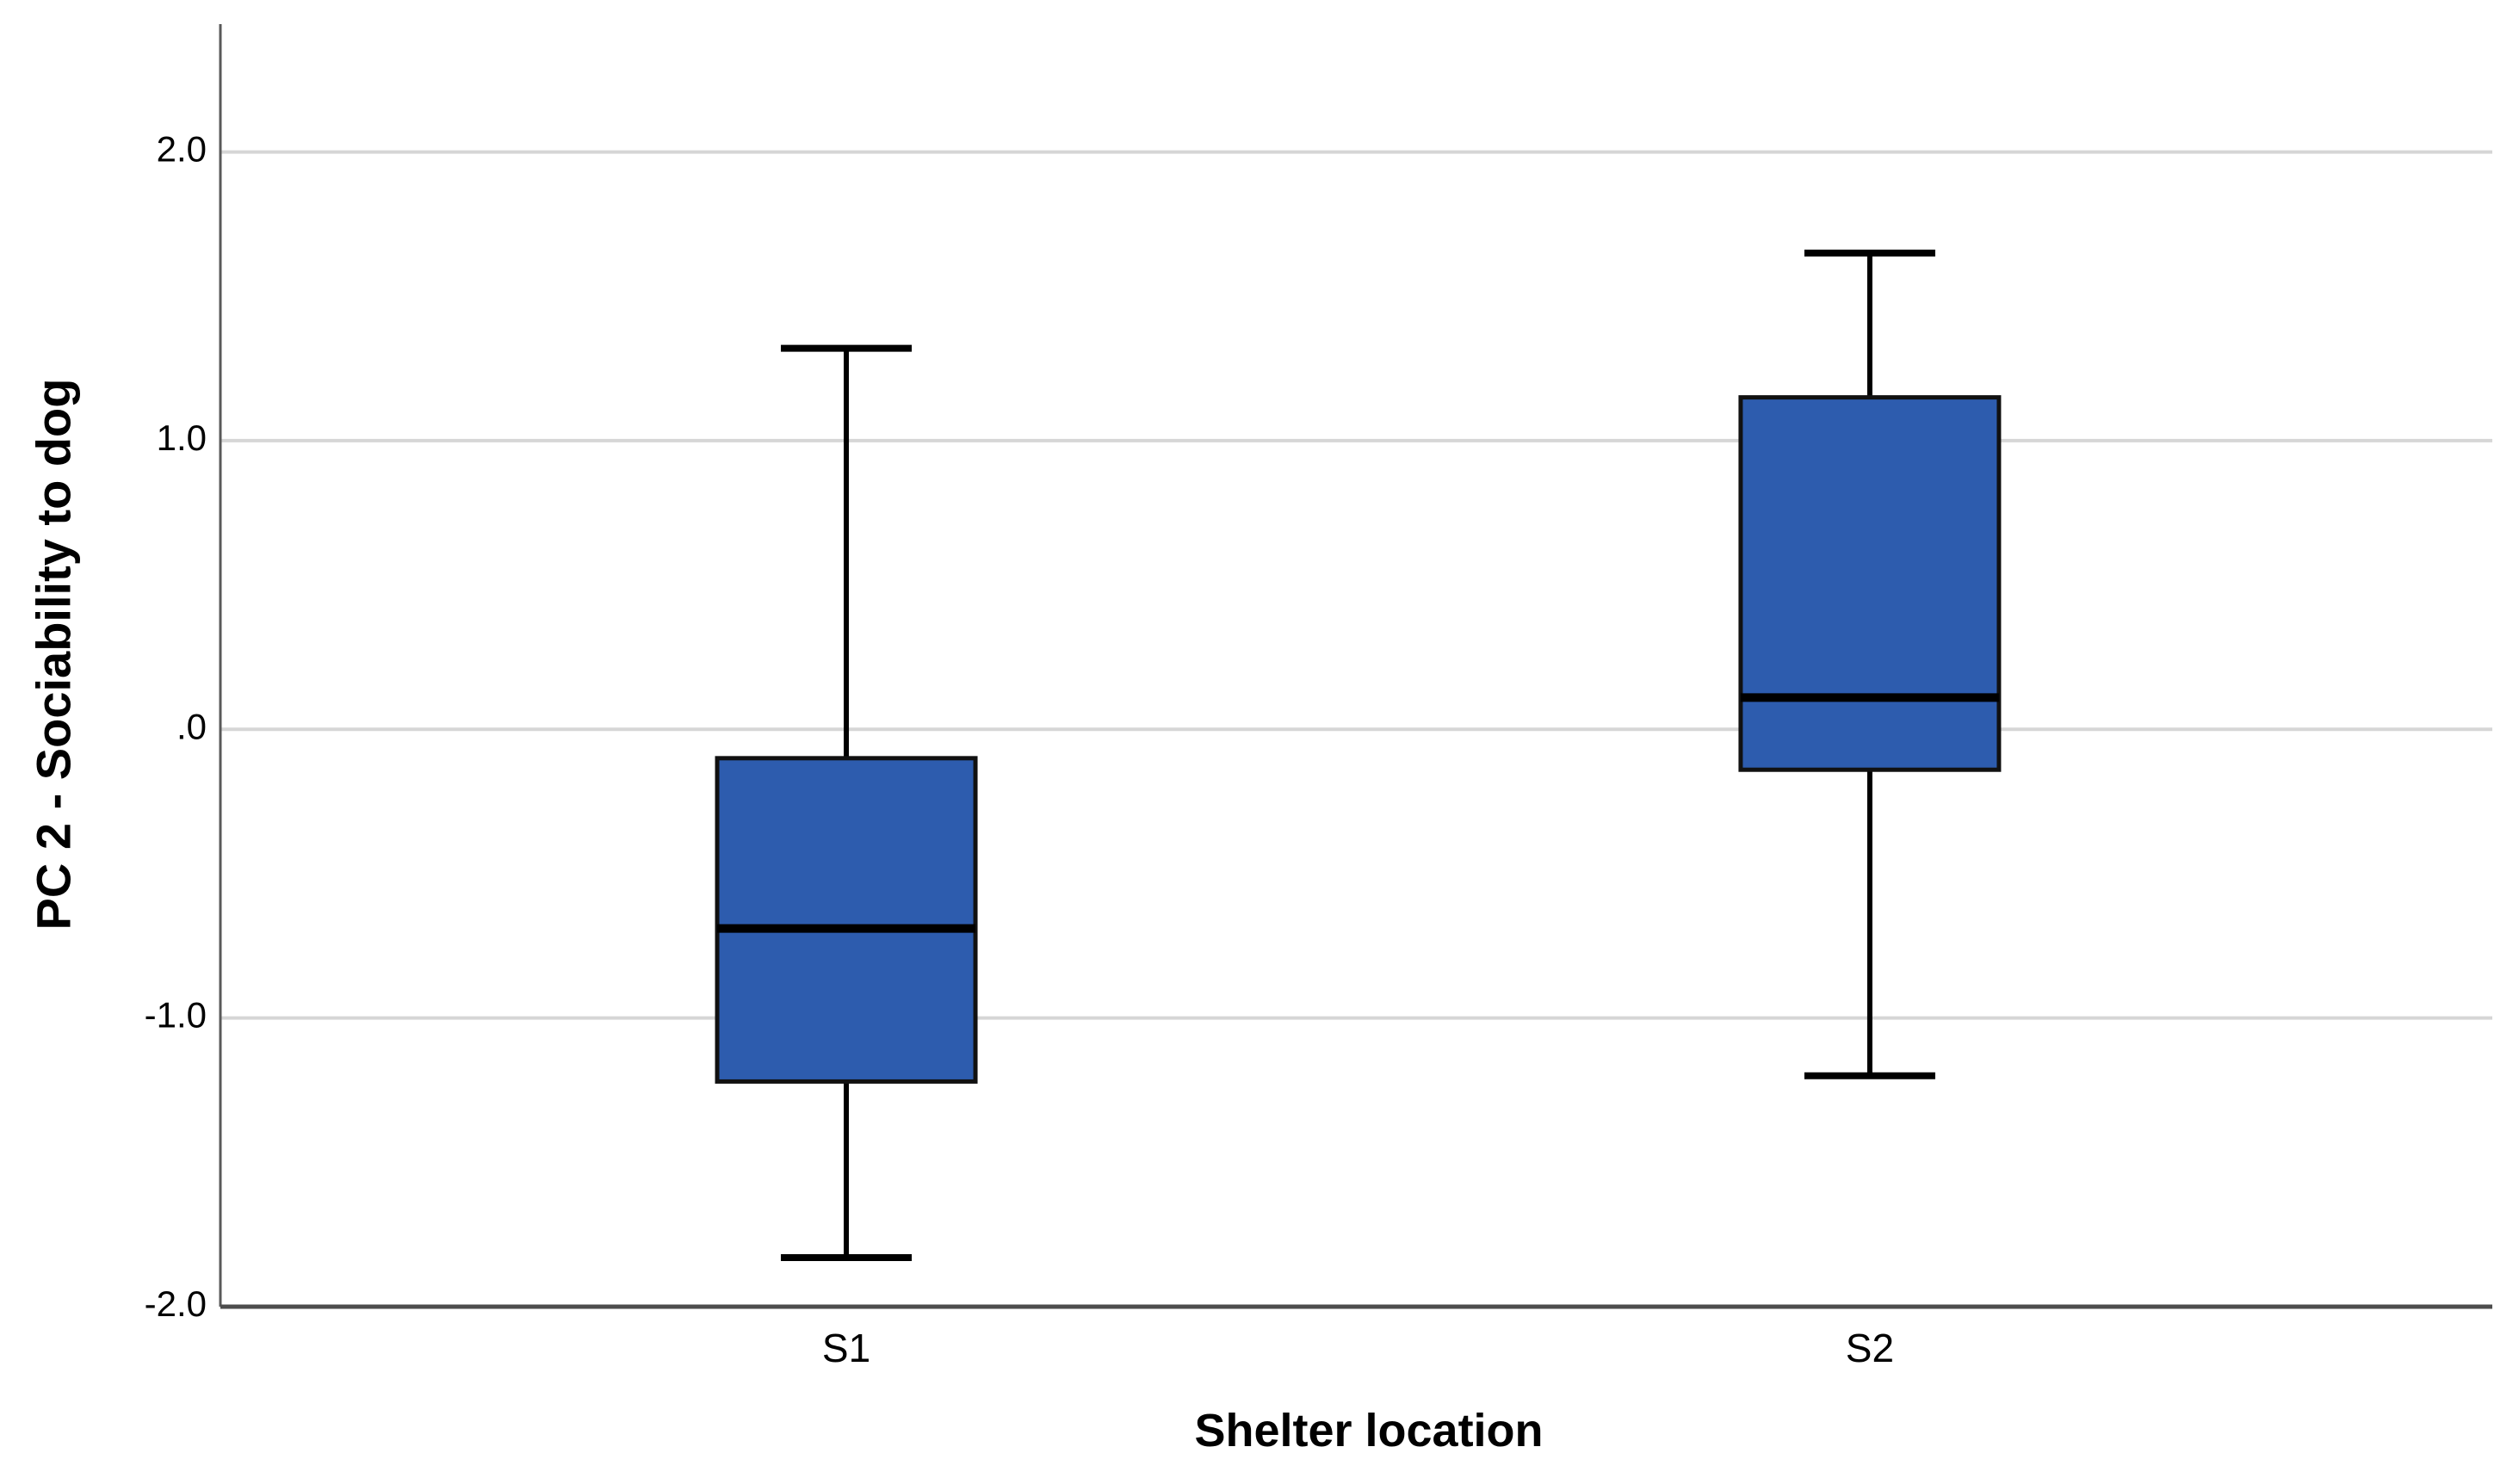 The width and height of the screenshot is (2519, 1484). What do you see at coordinates (1870, 1348) in the screenshot?
I see `x-category-label: S2` at bounding box center [1870, 1348].